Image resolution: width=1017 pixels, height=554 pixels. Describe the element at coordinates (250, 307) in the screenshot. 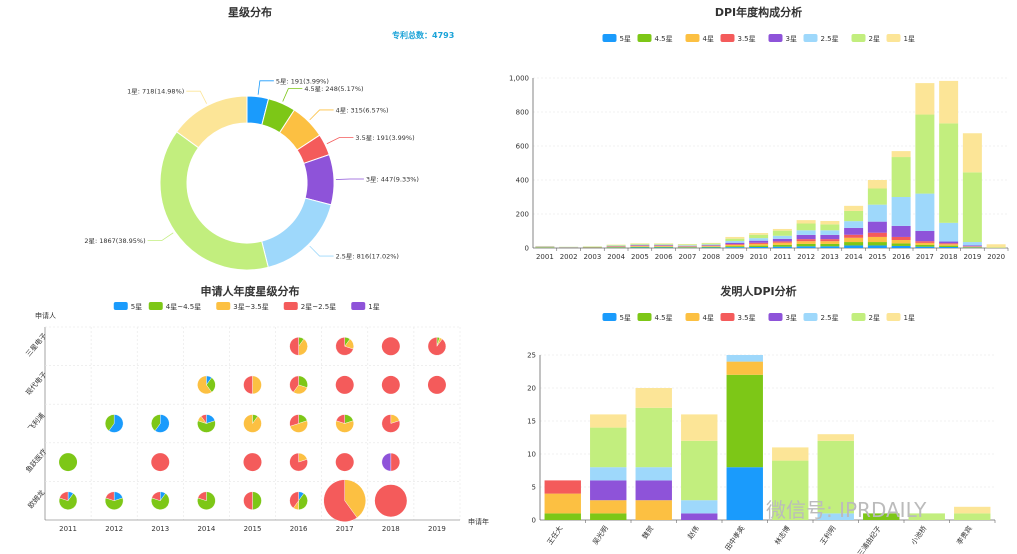

I see `app-legend-label-2: 3星~3.5星` at that location.